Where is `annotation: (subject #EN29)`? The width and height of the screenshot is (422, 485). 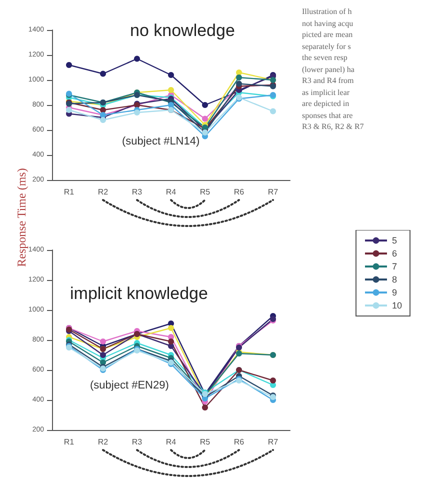
annotation: (subject #EN29) is located at coordinates (129, 386).